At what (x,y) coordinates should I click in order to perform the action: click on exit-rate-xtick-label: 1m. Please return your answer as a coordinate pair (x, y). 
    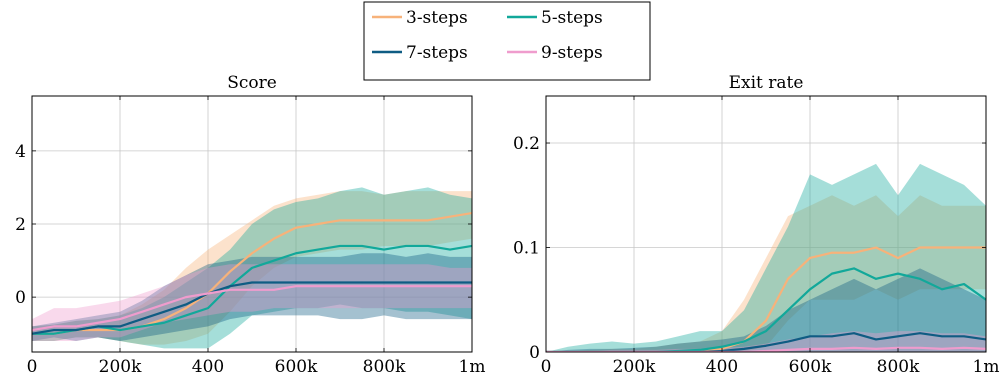
    Looking at the image, I should click on (986, 367).